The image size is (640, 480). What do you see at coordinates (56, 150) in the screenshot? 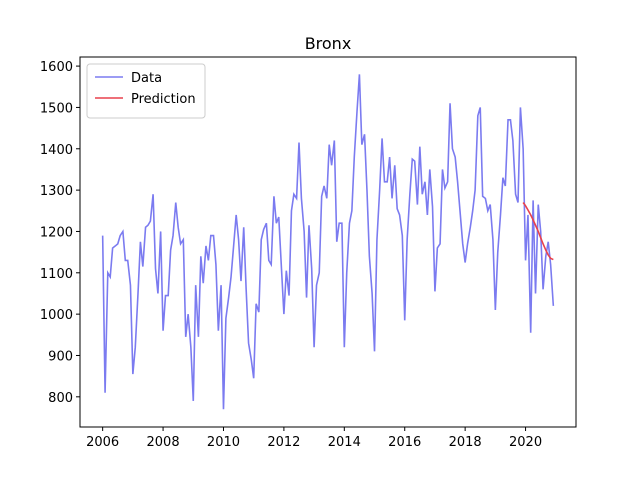
I see `y-tick-label: 1400` at bounding box center [56, 150].